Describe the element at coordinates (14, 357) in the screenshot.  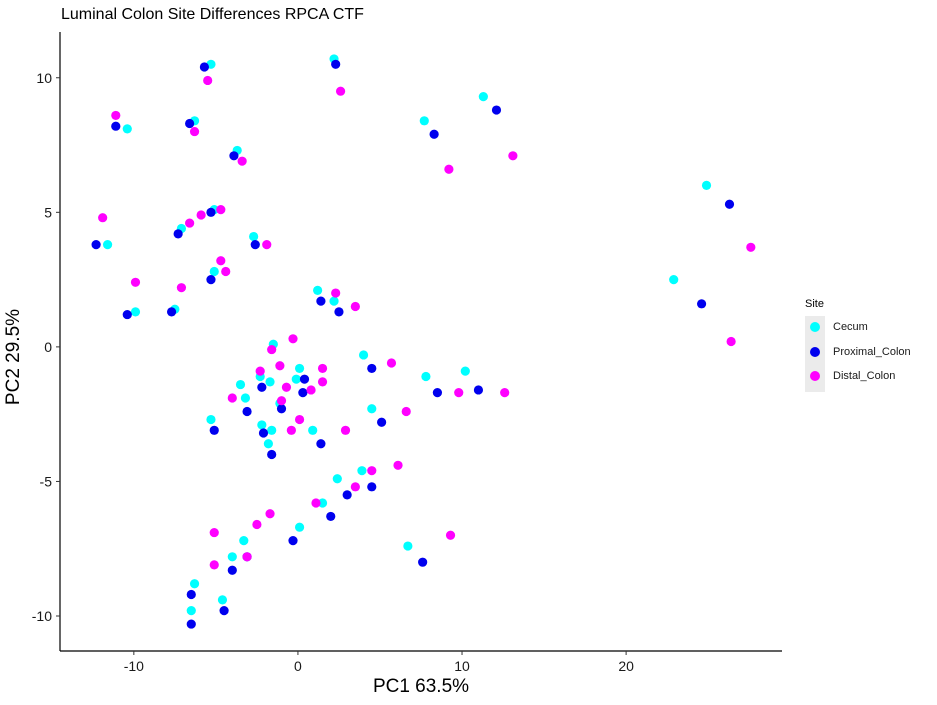
I see `y-axis-label-wrap: PC2 29.5%` at that location.